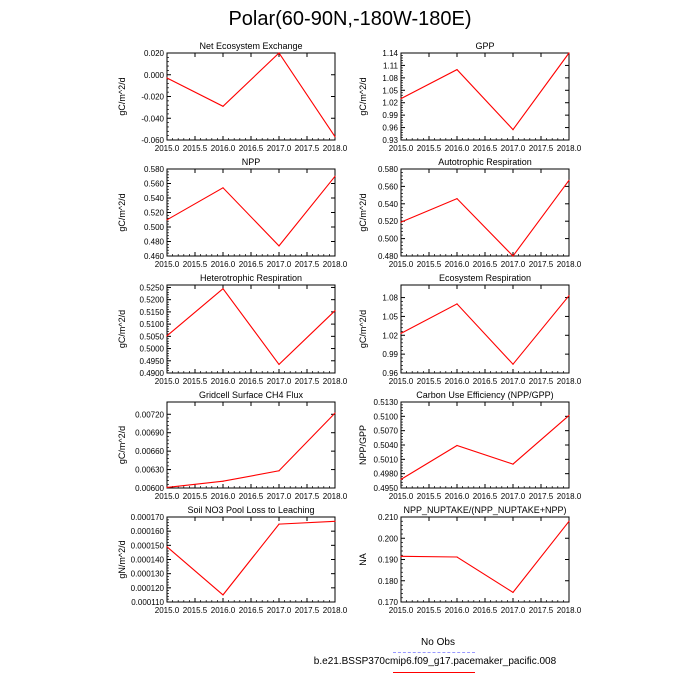 The image size is (700, 700). I want to click on y-tick-label: 0.500, so click(388, 239).